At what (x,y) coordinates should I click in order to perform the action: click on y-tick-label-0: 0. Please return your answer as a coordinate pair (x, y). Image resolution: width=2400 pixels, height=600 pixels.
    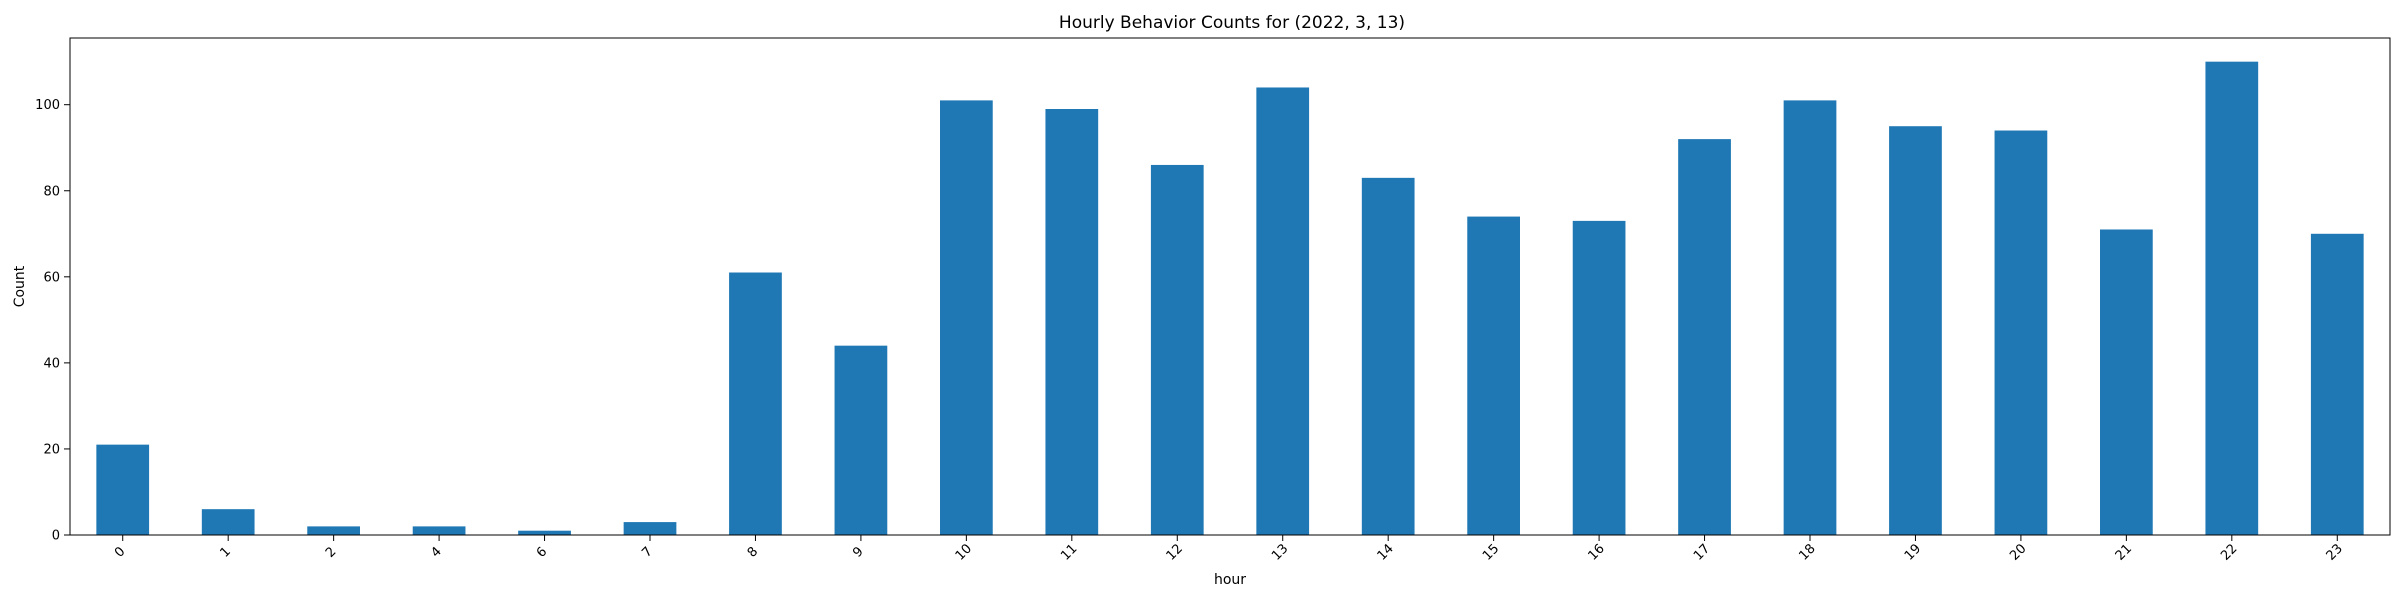
    Looking at the image, I should click on (56, 536).